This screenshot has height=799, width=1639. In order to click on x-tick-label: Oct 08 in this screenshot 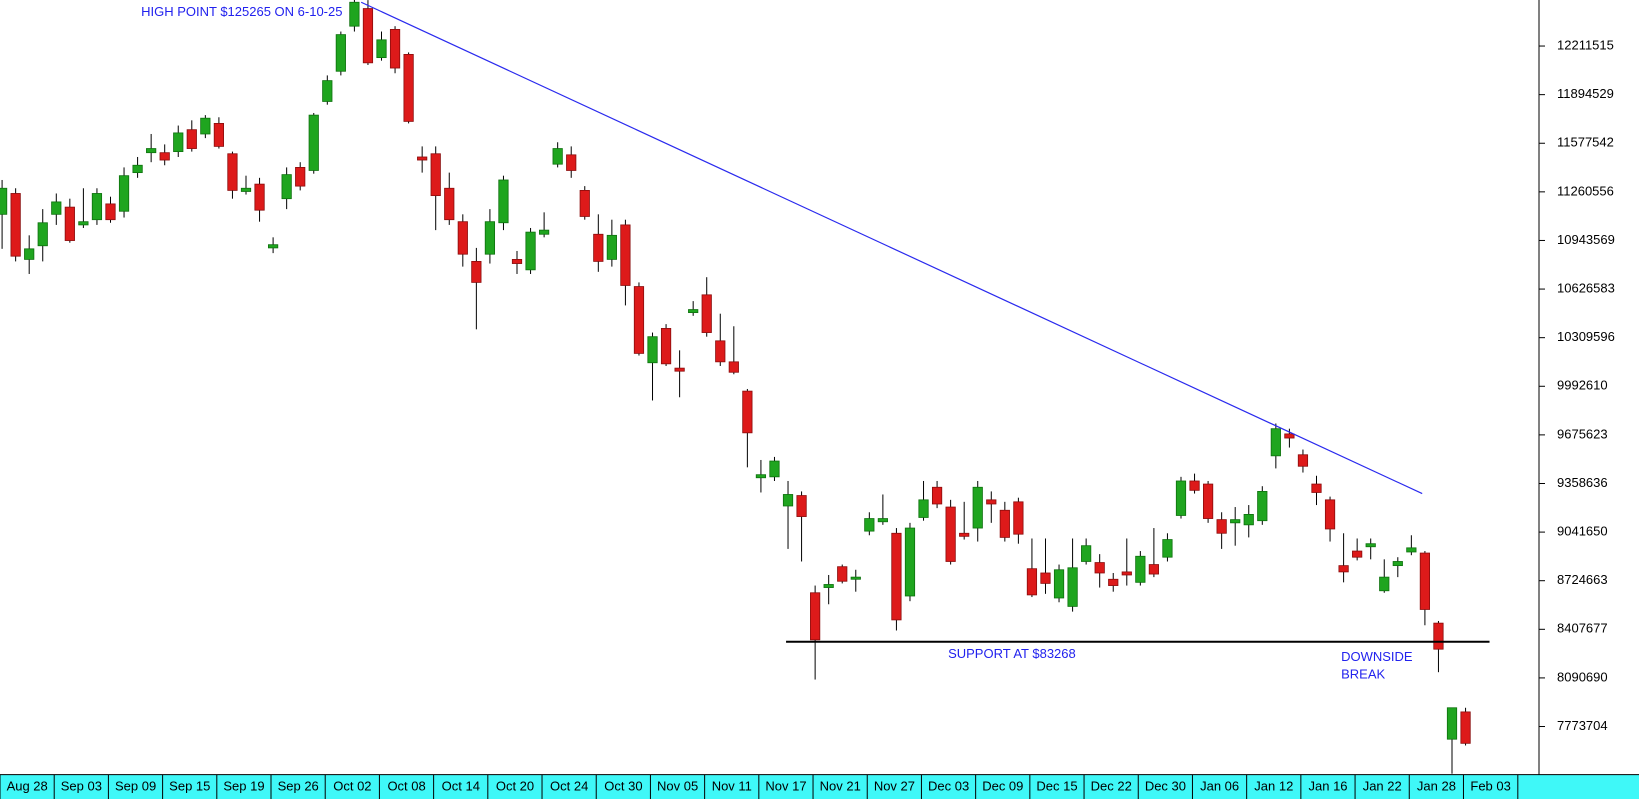, I will do `click(406, 785)`.